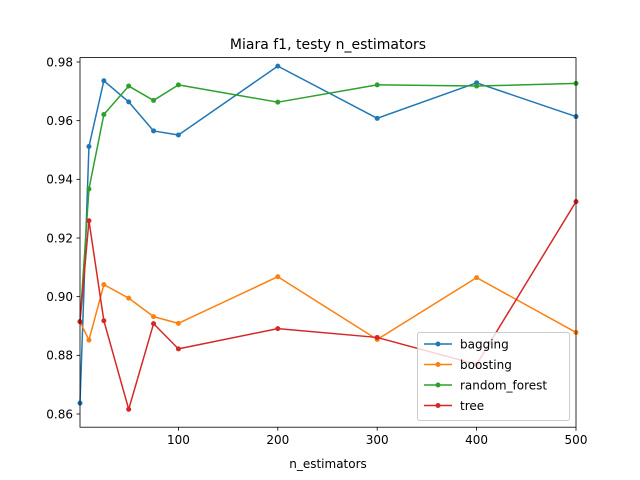 The image size is (640, 480). What do you see at coordinates (484, 344) in the screenshot?
I see `legend-label-bagging: bagging` at bounding box center [484, 344].